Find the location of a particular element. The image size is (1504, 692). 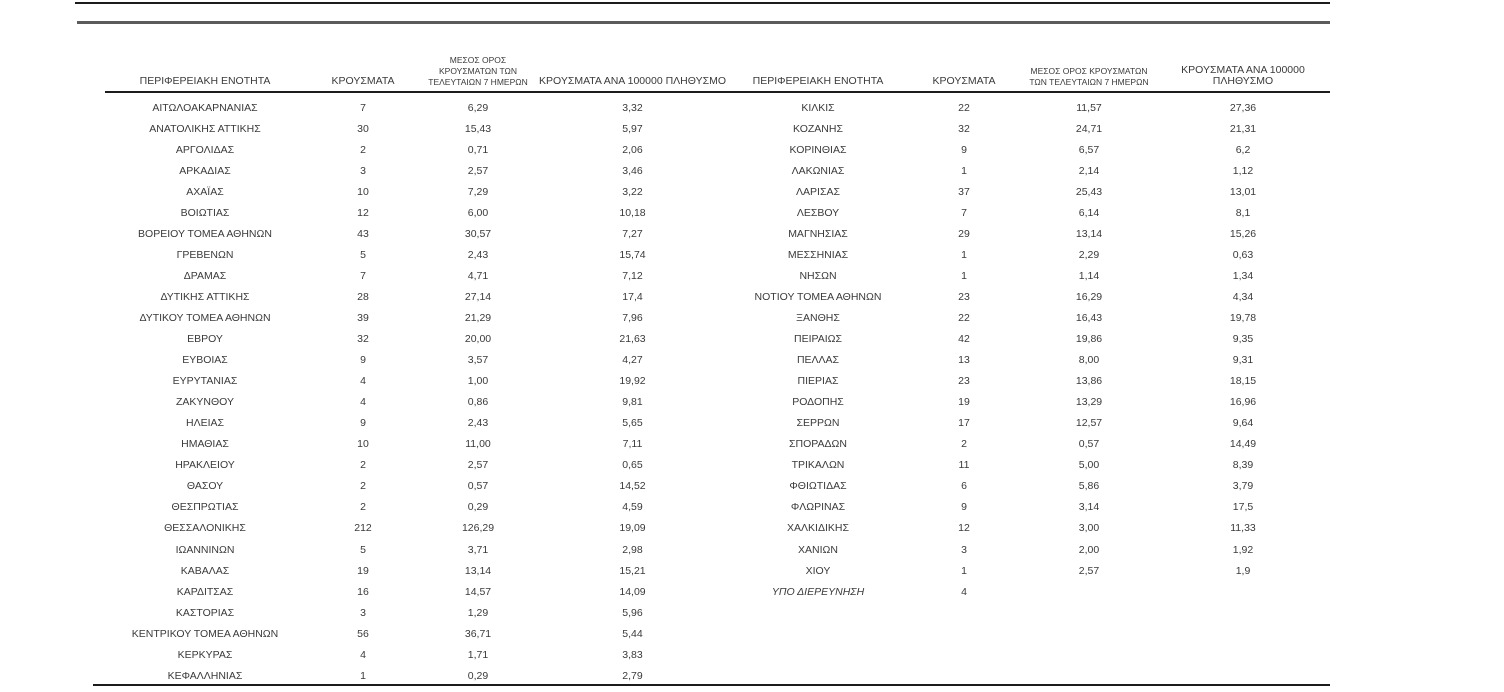

cell-per100k: 19,09 is located at coordinates (632, 528).